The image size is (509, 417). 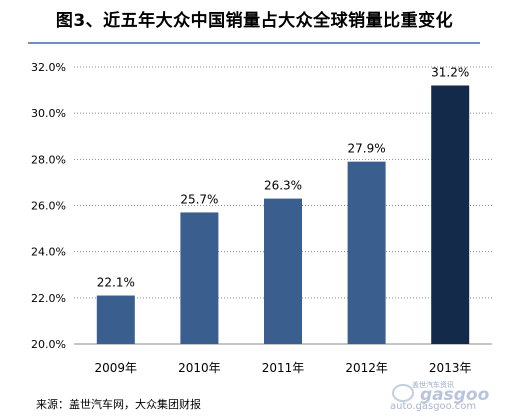 What do you see at coordinates (433, 385) in the screenshot?
I see `watermark-cn-text: 盖世汽车资讯` at bounding box center [433, 385].